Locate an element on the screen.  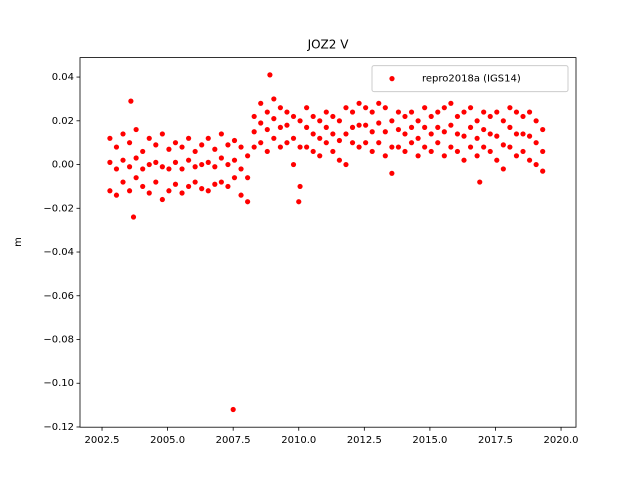
x-tick-label: 2017.5 is located at coordinates (495, 440).